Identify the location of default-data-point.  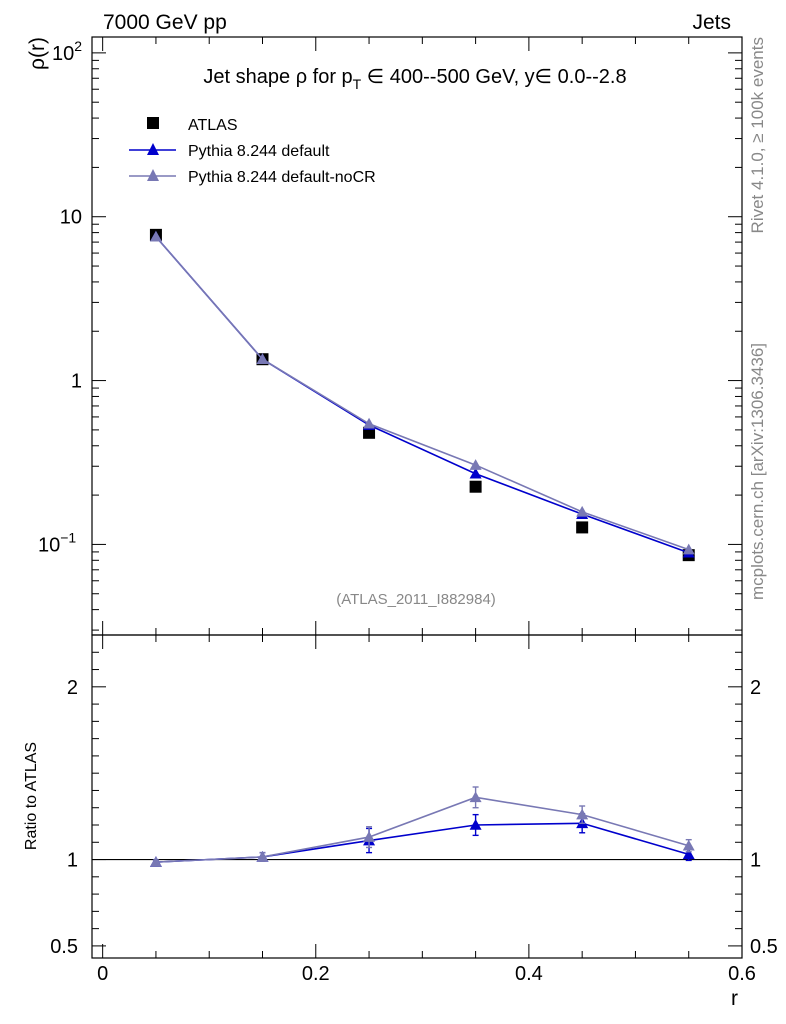
(475, 473).